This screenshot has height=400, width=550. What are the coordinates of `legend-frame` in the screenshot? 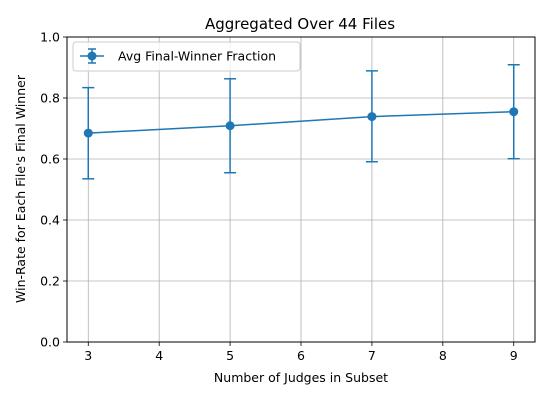 It's located at (186, 56).